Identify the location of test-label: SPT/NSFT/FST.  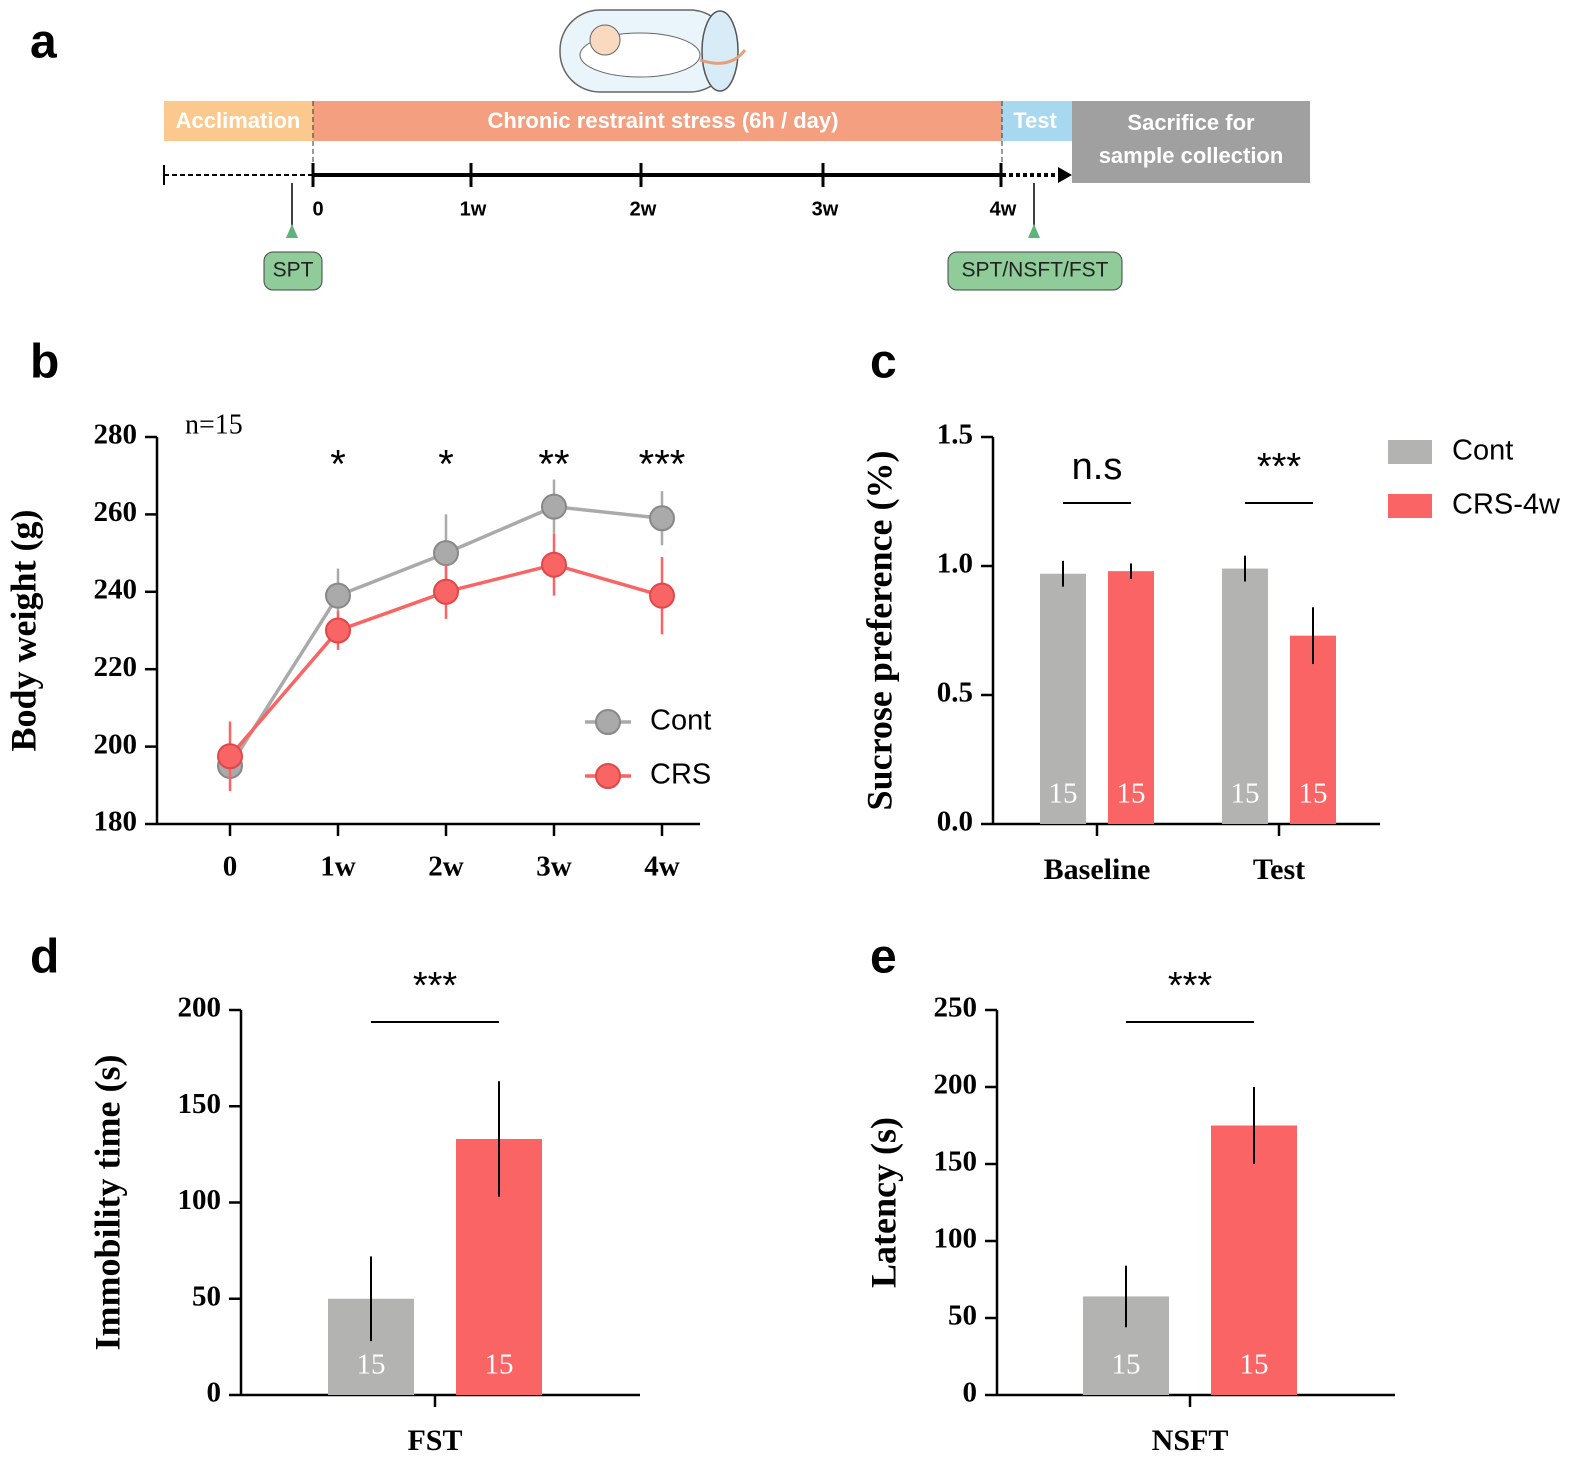
(1035, 270).